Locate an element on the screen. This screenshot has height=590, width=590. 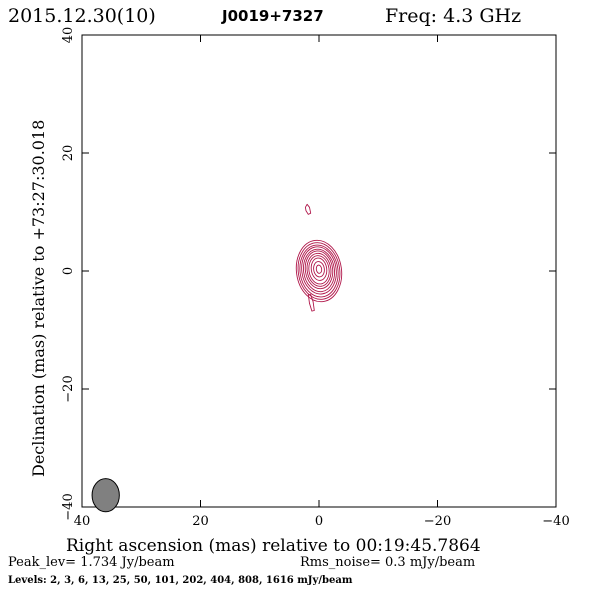
beam-ellipse is located at coordinates (105, 495).